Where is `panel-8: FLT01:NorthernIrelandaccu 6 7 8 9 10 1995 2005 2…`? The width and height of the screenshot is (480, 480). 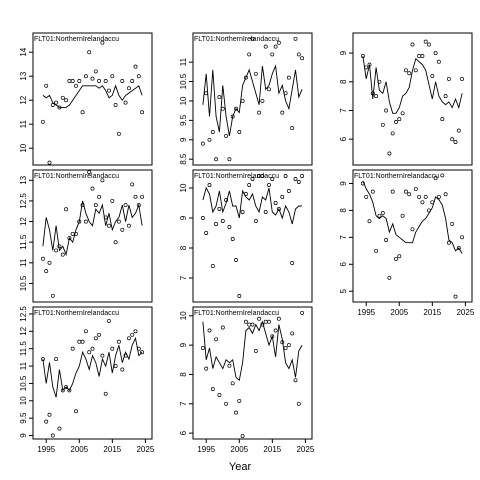 panel-8: FLT01:NorthernIrelandaccu 6 7 8 9 10 1995 2005 2… is located at coordinates (247, 380).